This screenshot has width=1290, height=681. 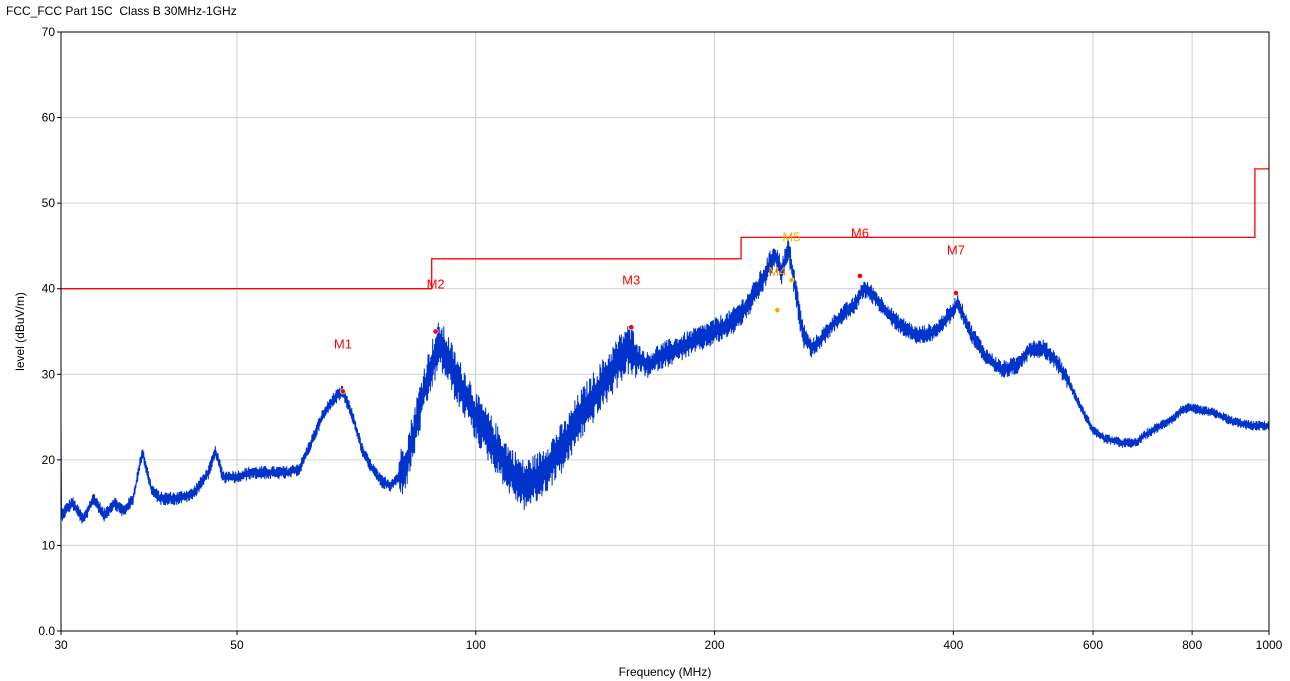 I want to click on y-tick-label: 10, so click(x=49, y=545).